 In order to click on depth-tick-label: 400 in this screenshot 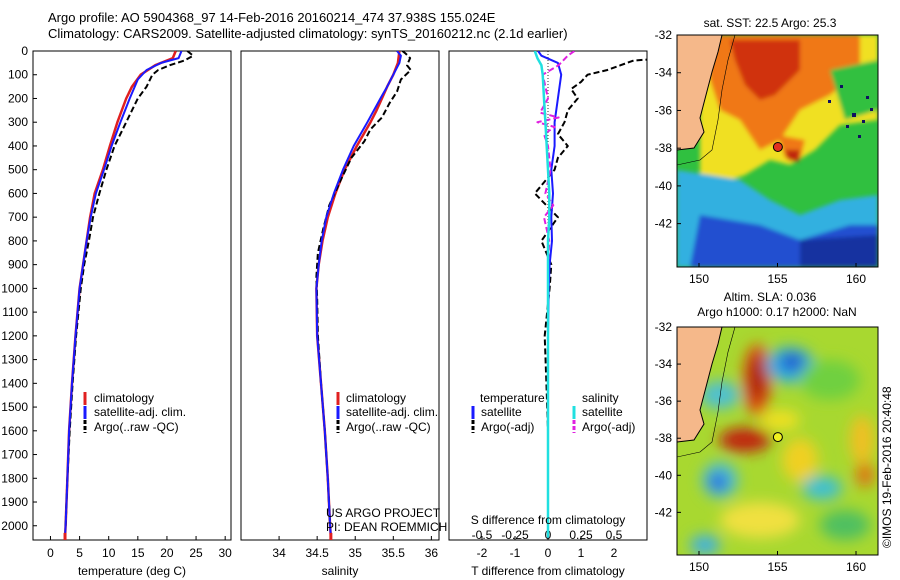, I will do `click(18, 146)`.